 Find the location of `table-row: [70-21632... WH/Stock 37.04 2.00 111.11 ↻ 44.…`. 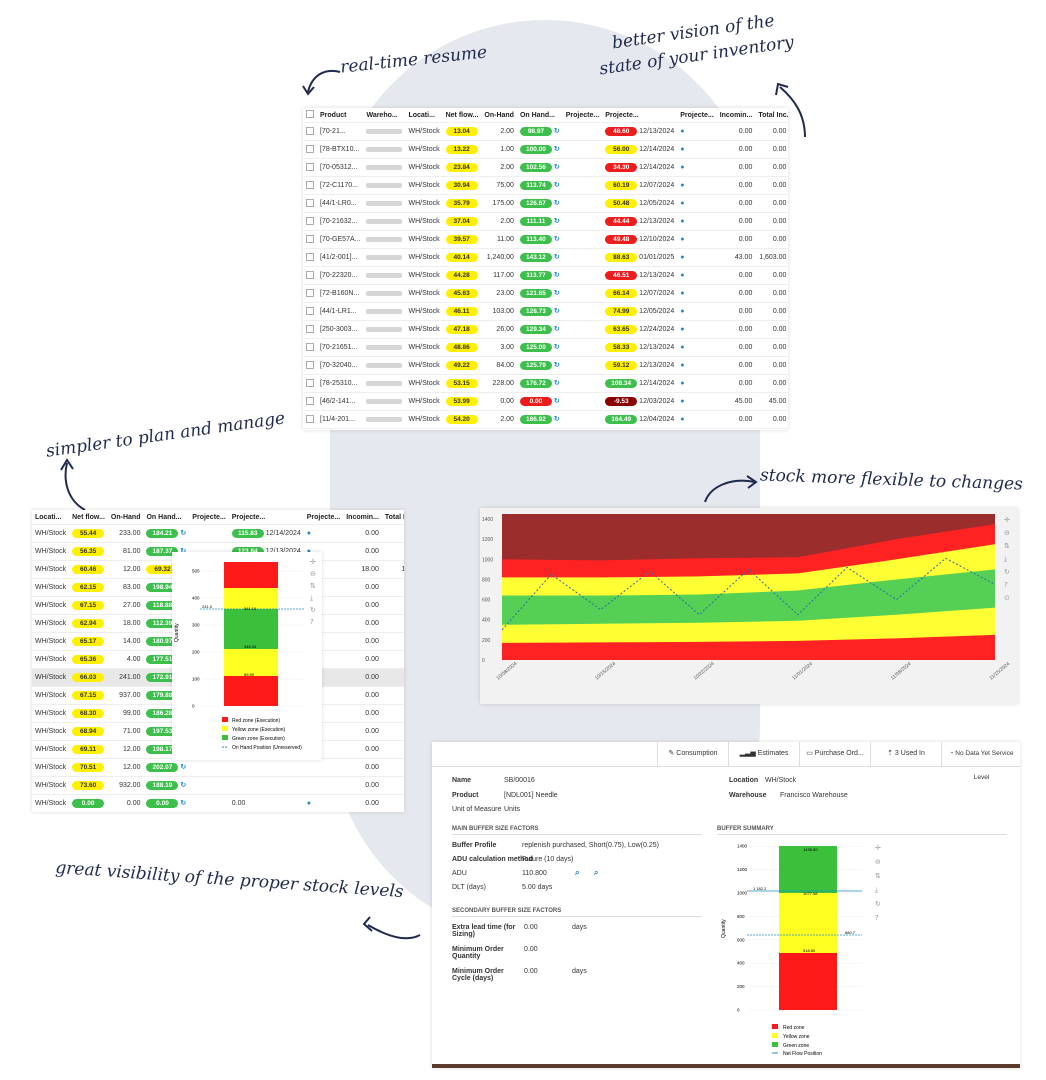

table-row: [70-21632... WH/Stock 37.04 2.00 111.11 ↻ 44.… is located at coordinates (545, 221).